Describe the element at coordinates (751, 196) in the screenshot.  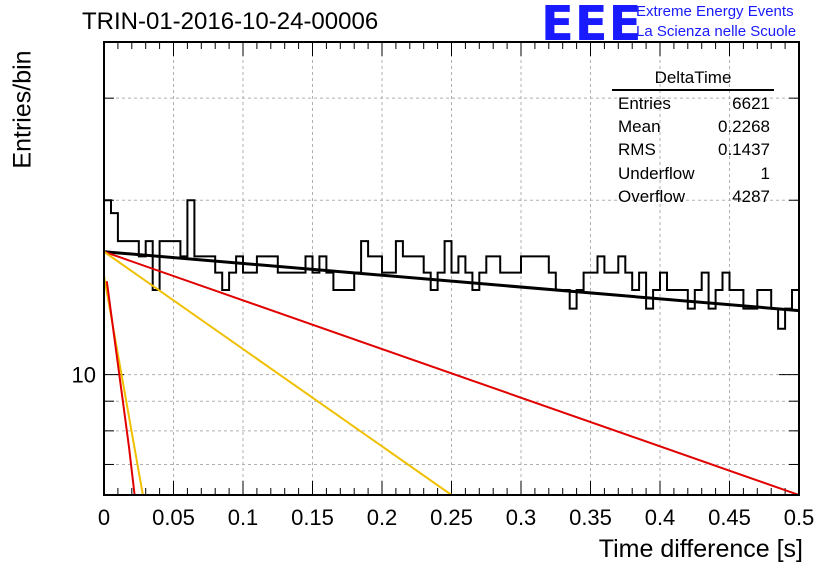
I see `stats-value: 4287` at that location.